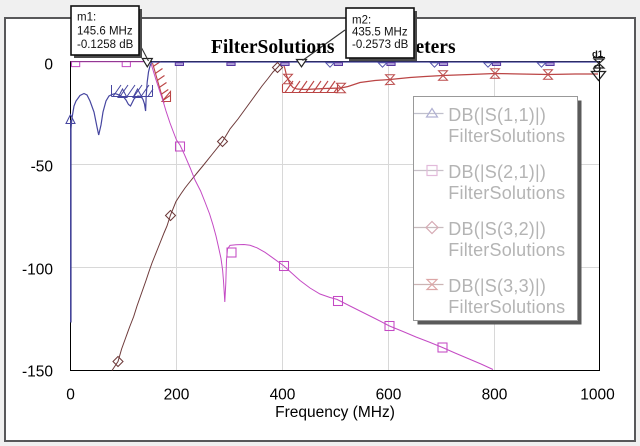  What do you see at coordinates (495, 395) in the screenshot?
I see `svg-text: 800` at bounding box center [495, 395].